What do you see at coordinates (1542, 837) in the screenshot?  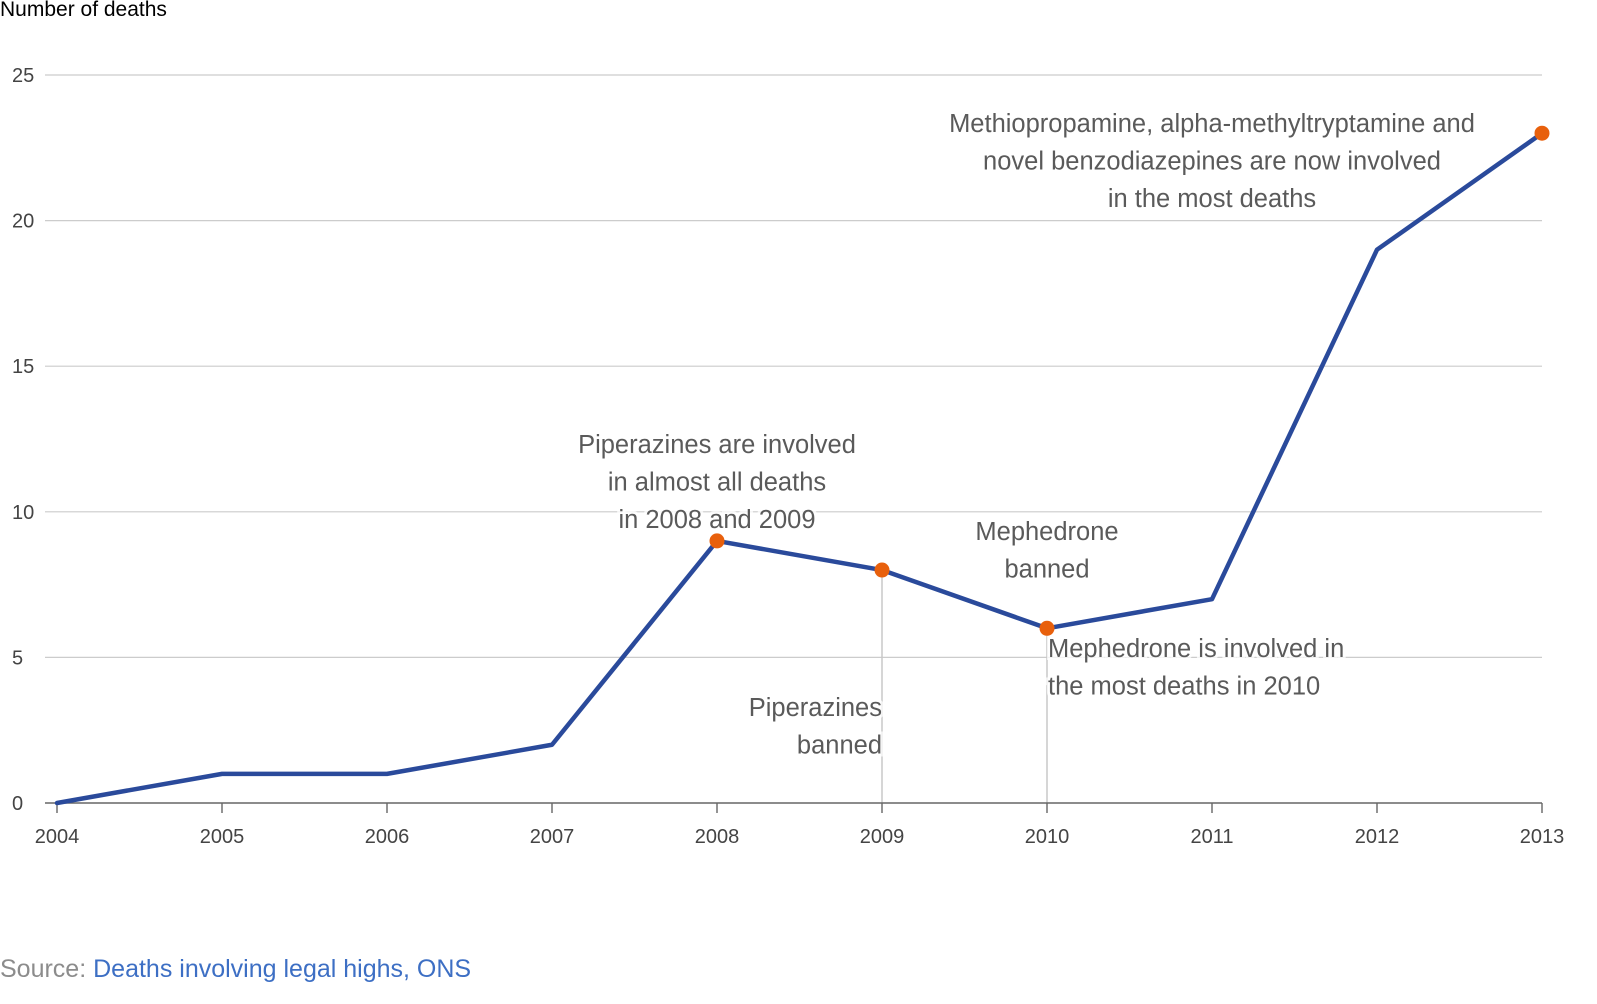 I see `x-tick-label: 2013` at bounding box center [1542, 837].